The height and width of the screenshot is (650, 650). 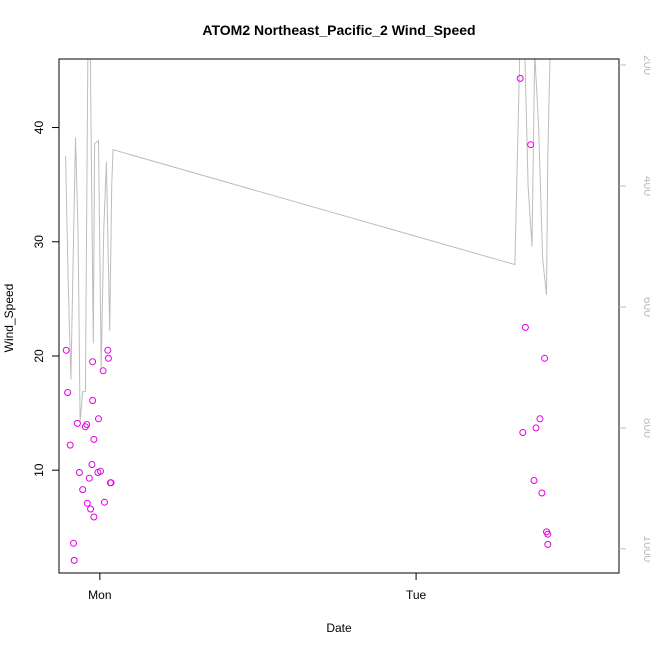 What do you see at coordinates (645, 307) in the screenshot?
I see `right-y-tick-label: 600` at bounding box center [645, 307].